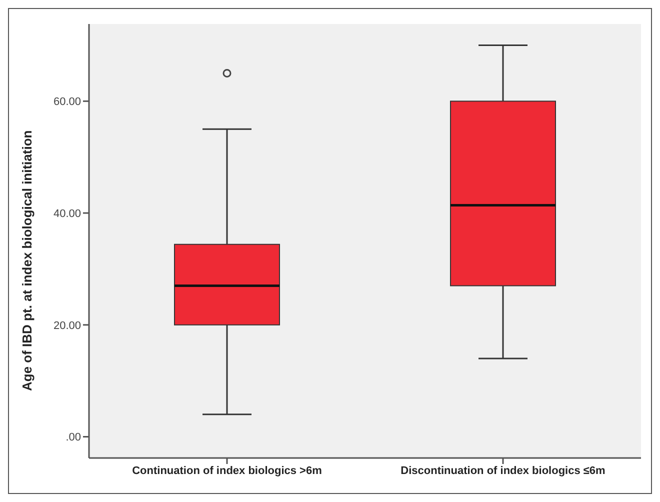 This screenshot has width=660, height=502. What do you see at coordinates (27, 260) in the screenshot?
I see `y-axis-title: Age of IBD pt. at index biological initiation` at bounding box center [27, 260].